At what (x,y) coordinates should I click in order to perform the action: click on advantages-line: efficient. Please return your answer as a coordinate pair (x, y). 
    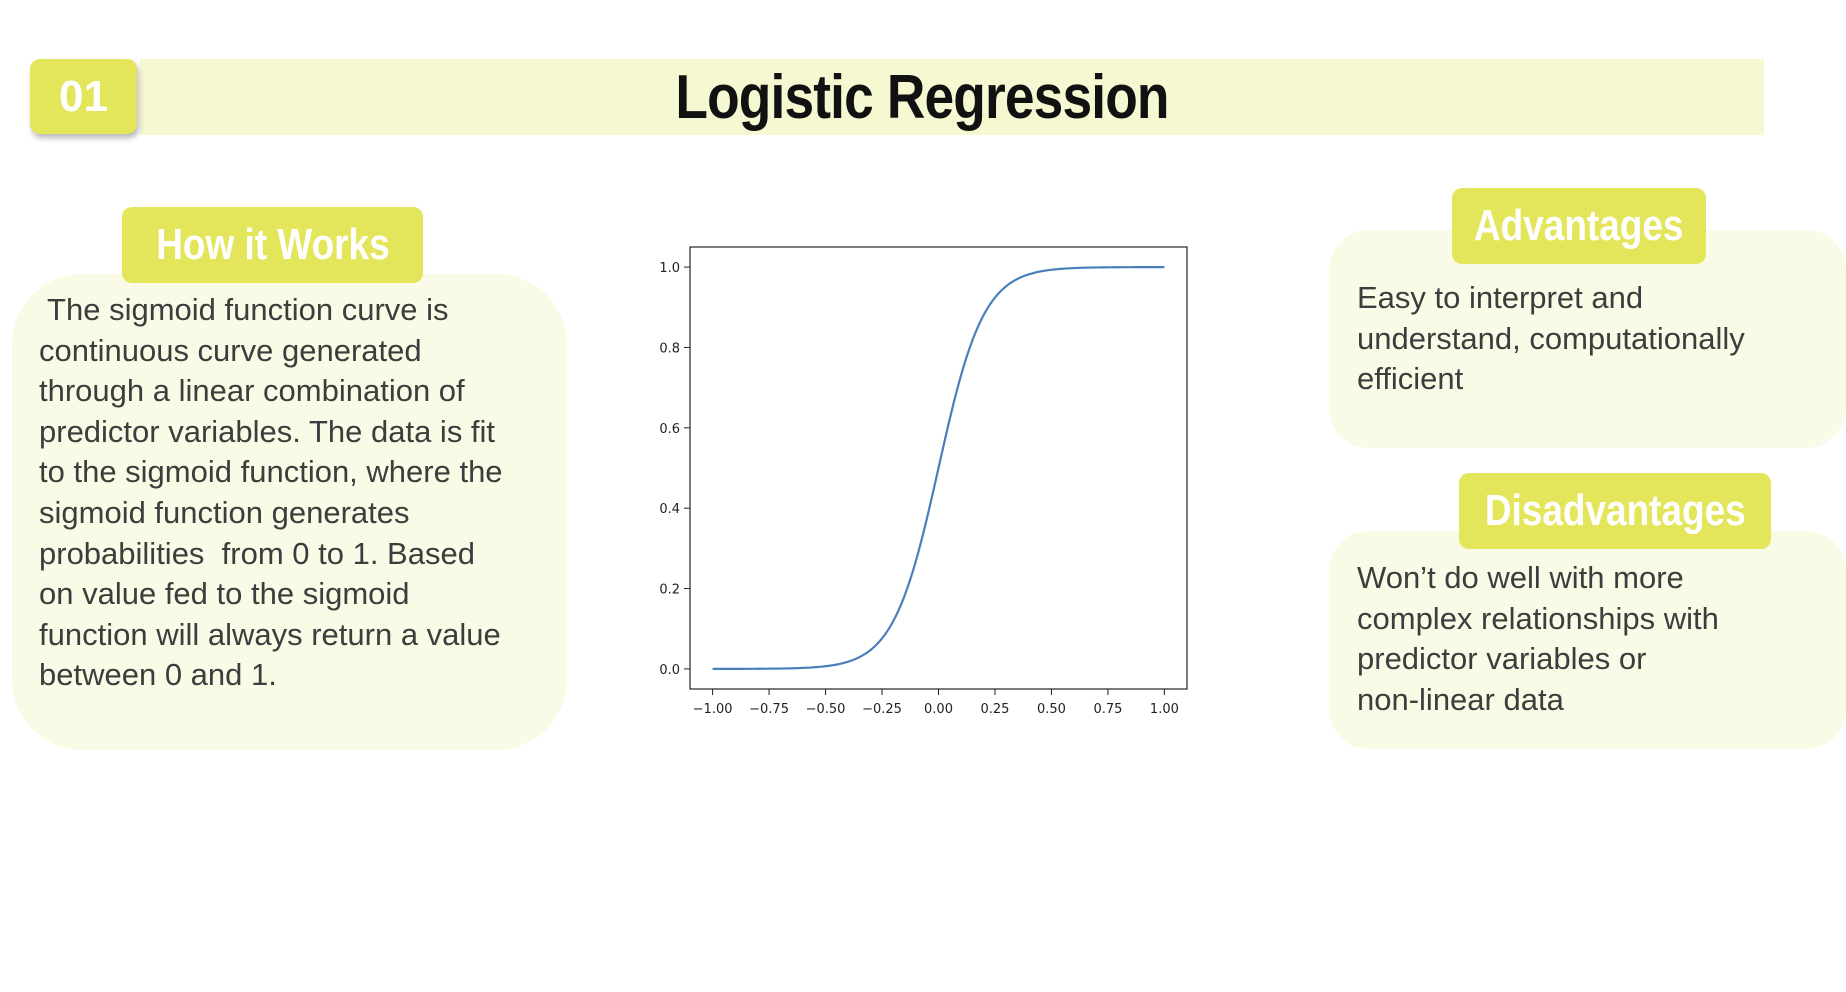
    Looking at the image, I should click on (1410, 379).